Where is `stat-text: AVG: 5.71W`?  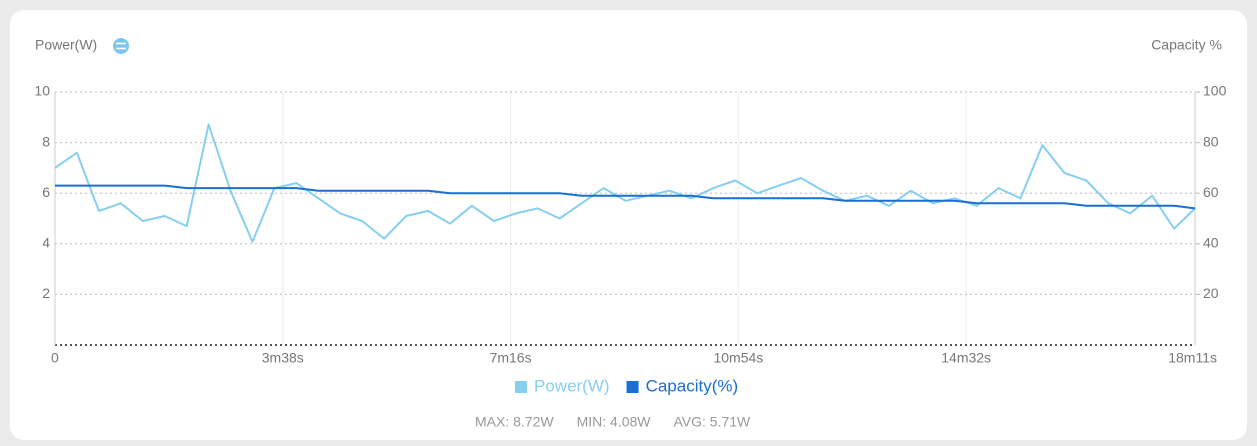 stat-text: AVG: 5.71W is located at coordinates (713, 422).